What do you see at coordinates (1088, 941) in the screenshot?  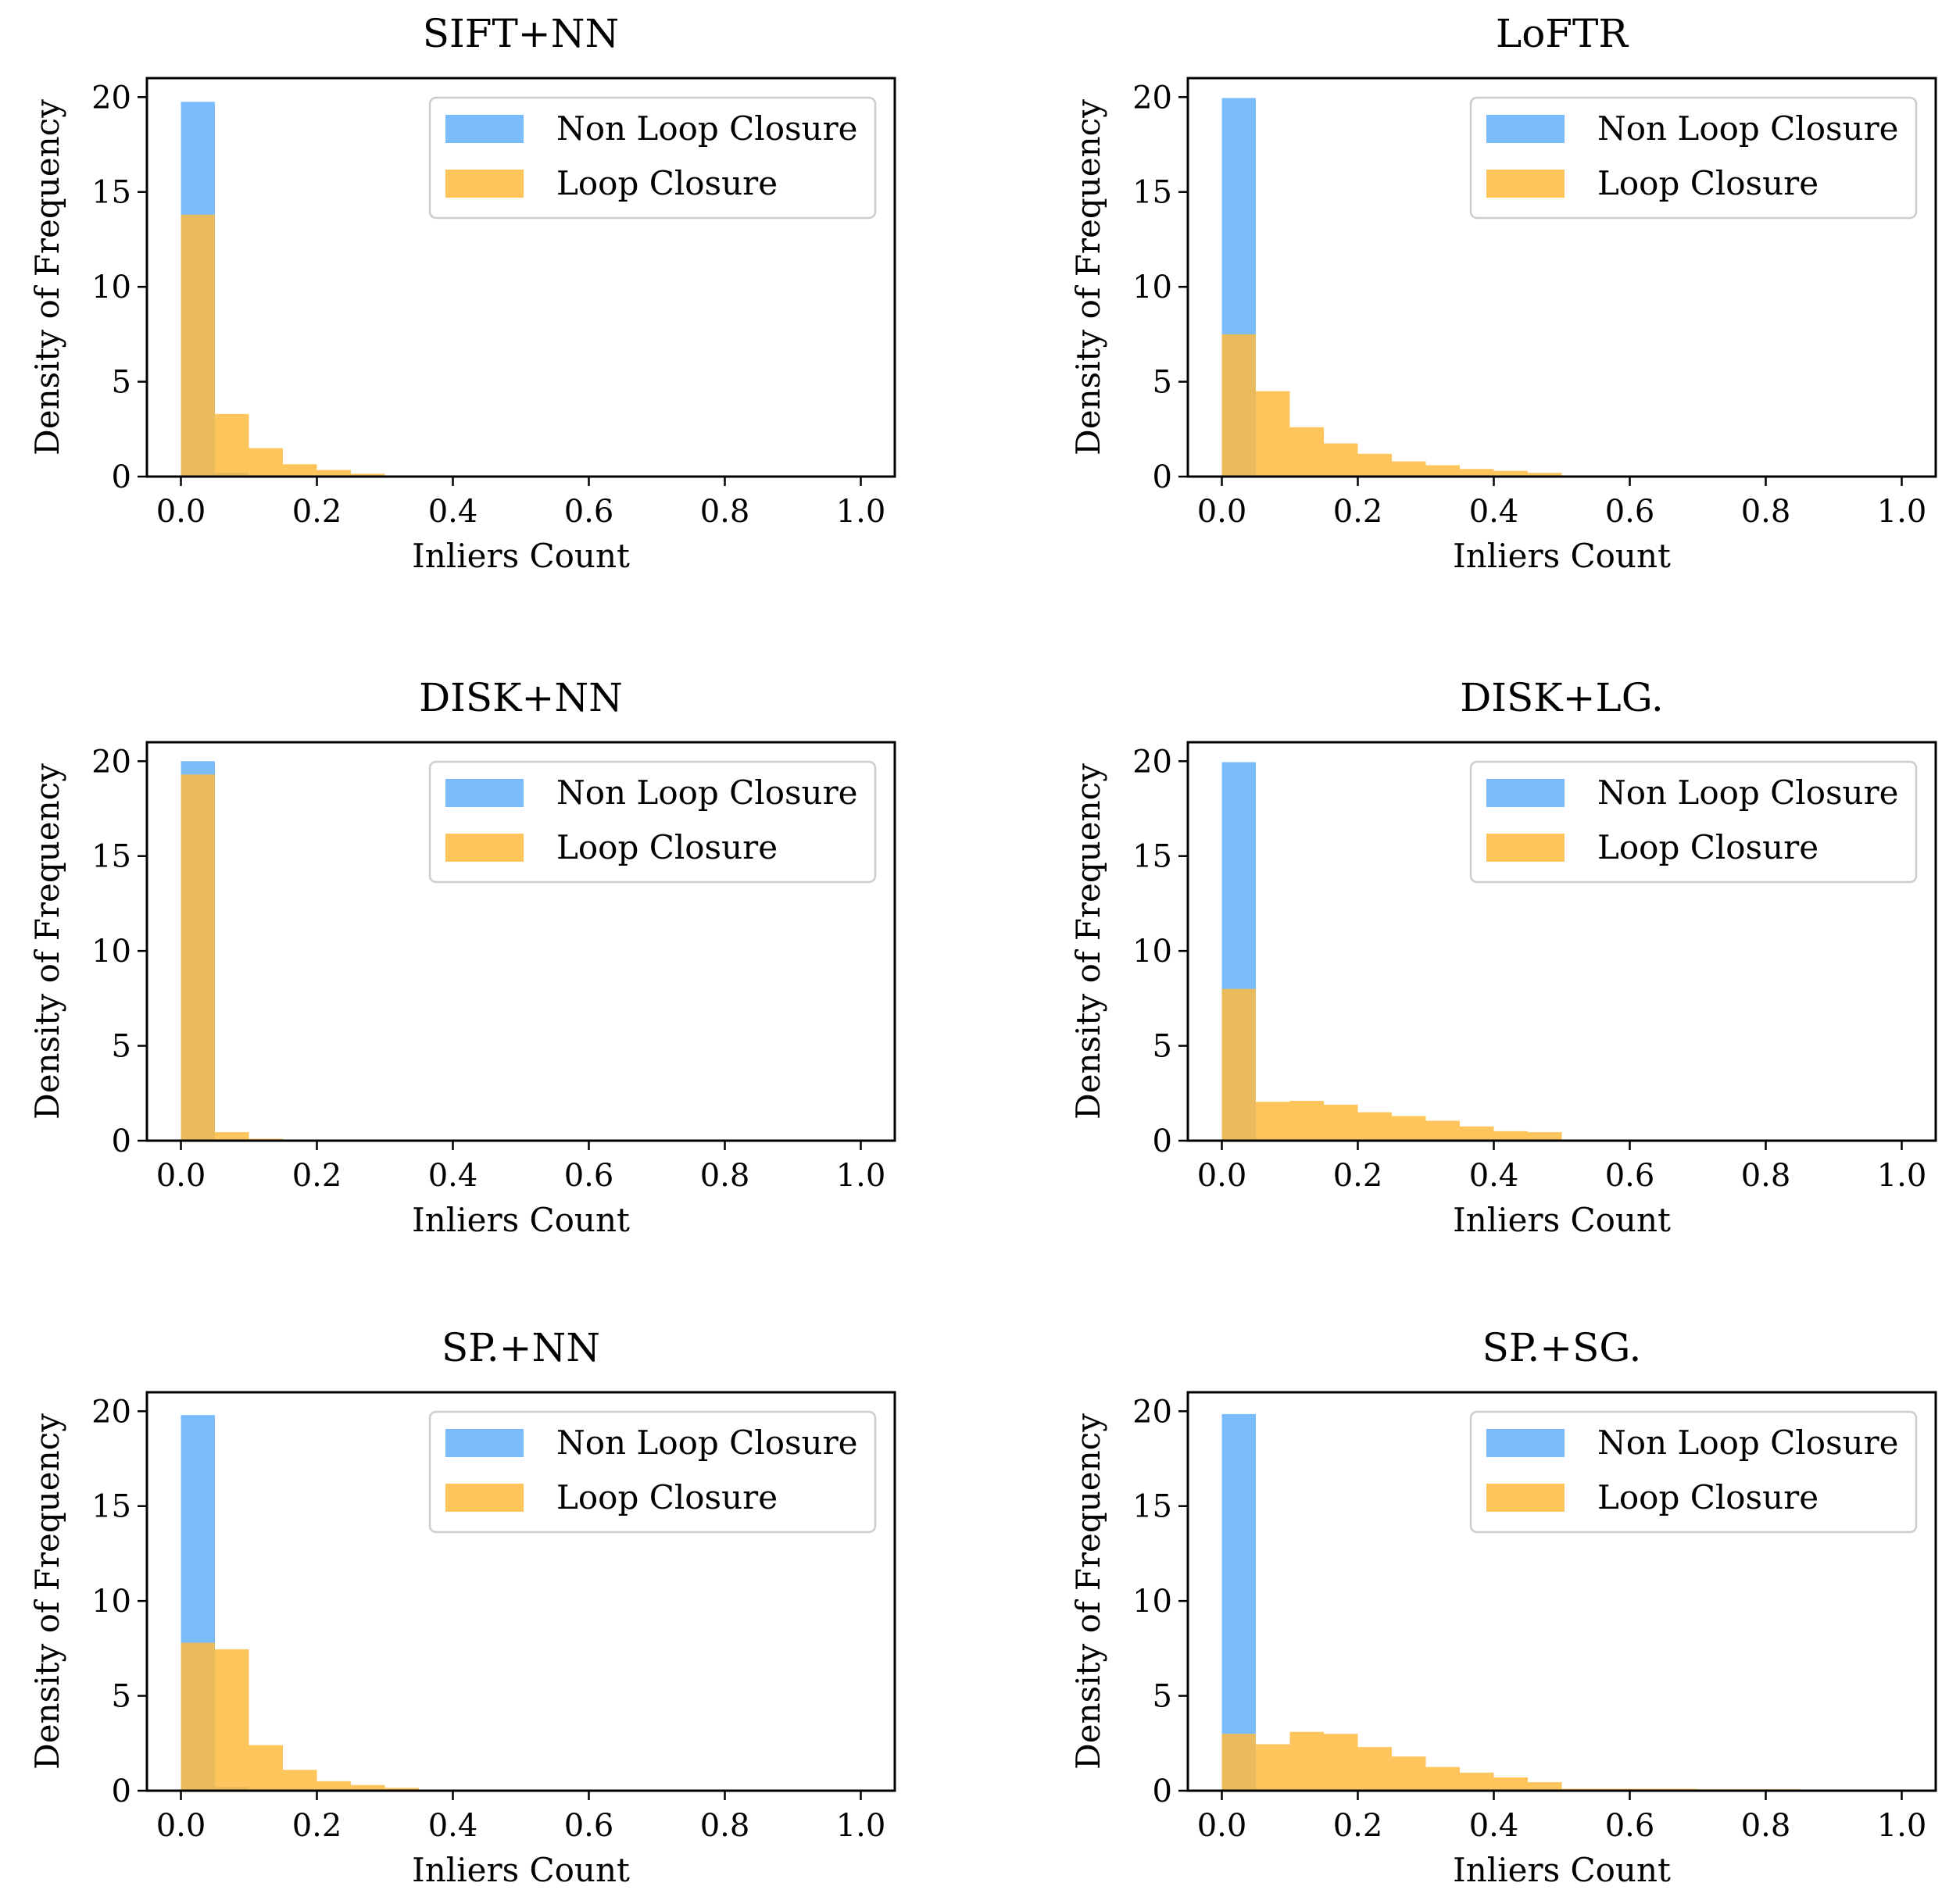 I see `y-axis-label: Density of Frequency` at bounding box center [1088, 941].